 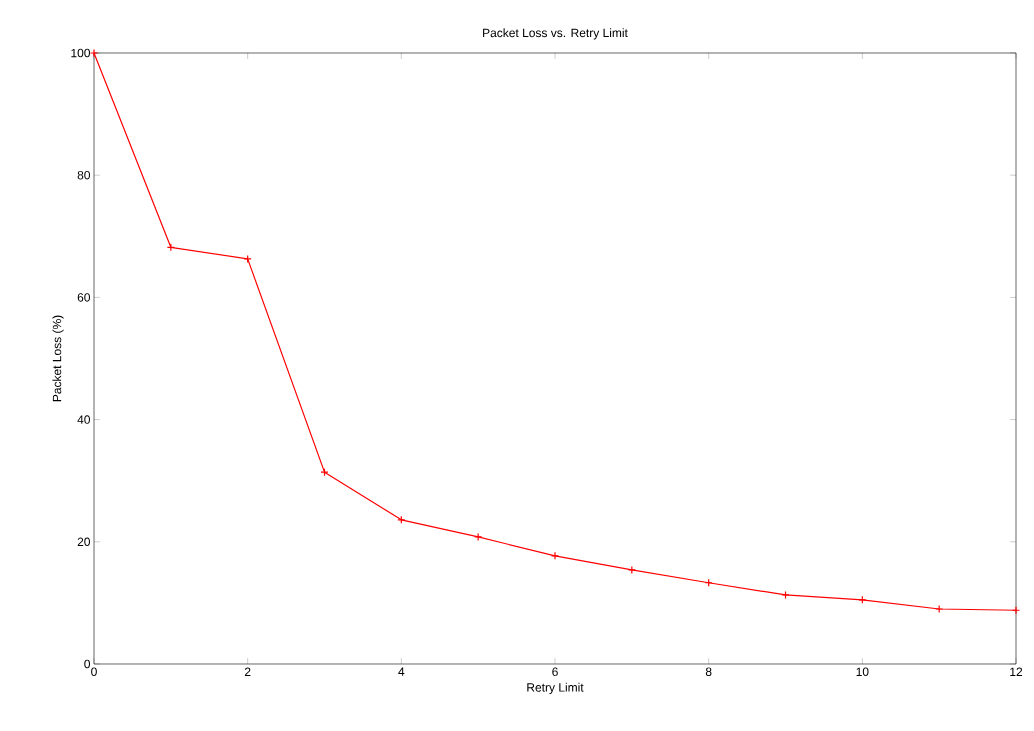 I want to click on y-tick-label: 20, so click(x=84, y=542).